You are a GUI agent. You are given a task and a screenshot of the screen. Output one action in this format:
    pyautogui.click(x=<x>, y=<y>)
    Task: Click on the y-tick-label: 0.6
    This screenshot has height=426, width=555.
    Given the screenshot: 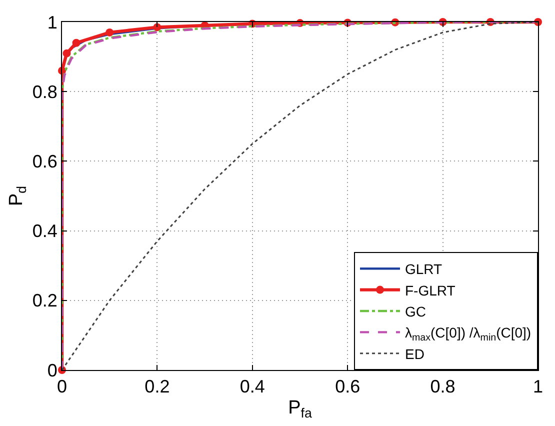 What is the action you would take?
    pyautogui.click(x=45, y=162)
    